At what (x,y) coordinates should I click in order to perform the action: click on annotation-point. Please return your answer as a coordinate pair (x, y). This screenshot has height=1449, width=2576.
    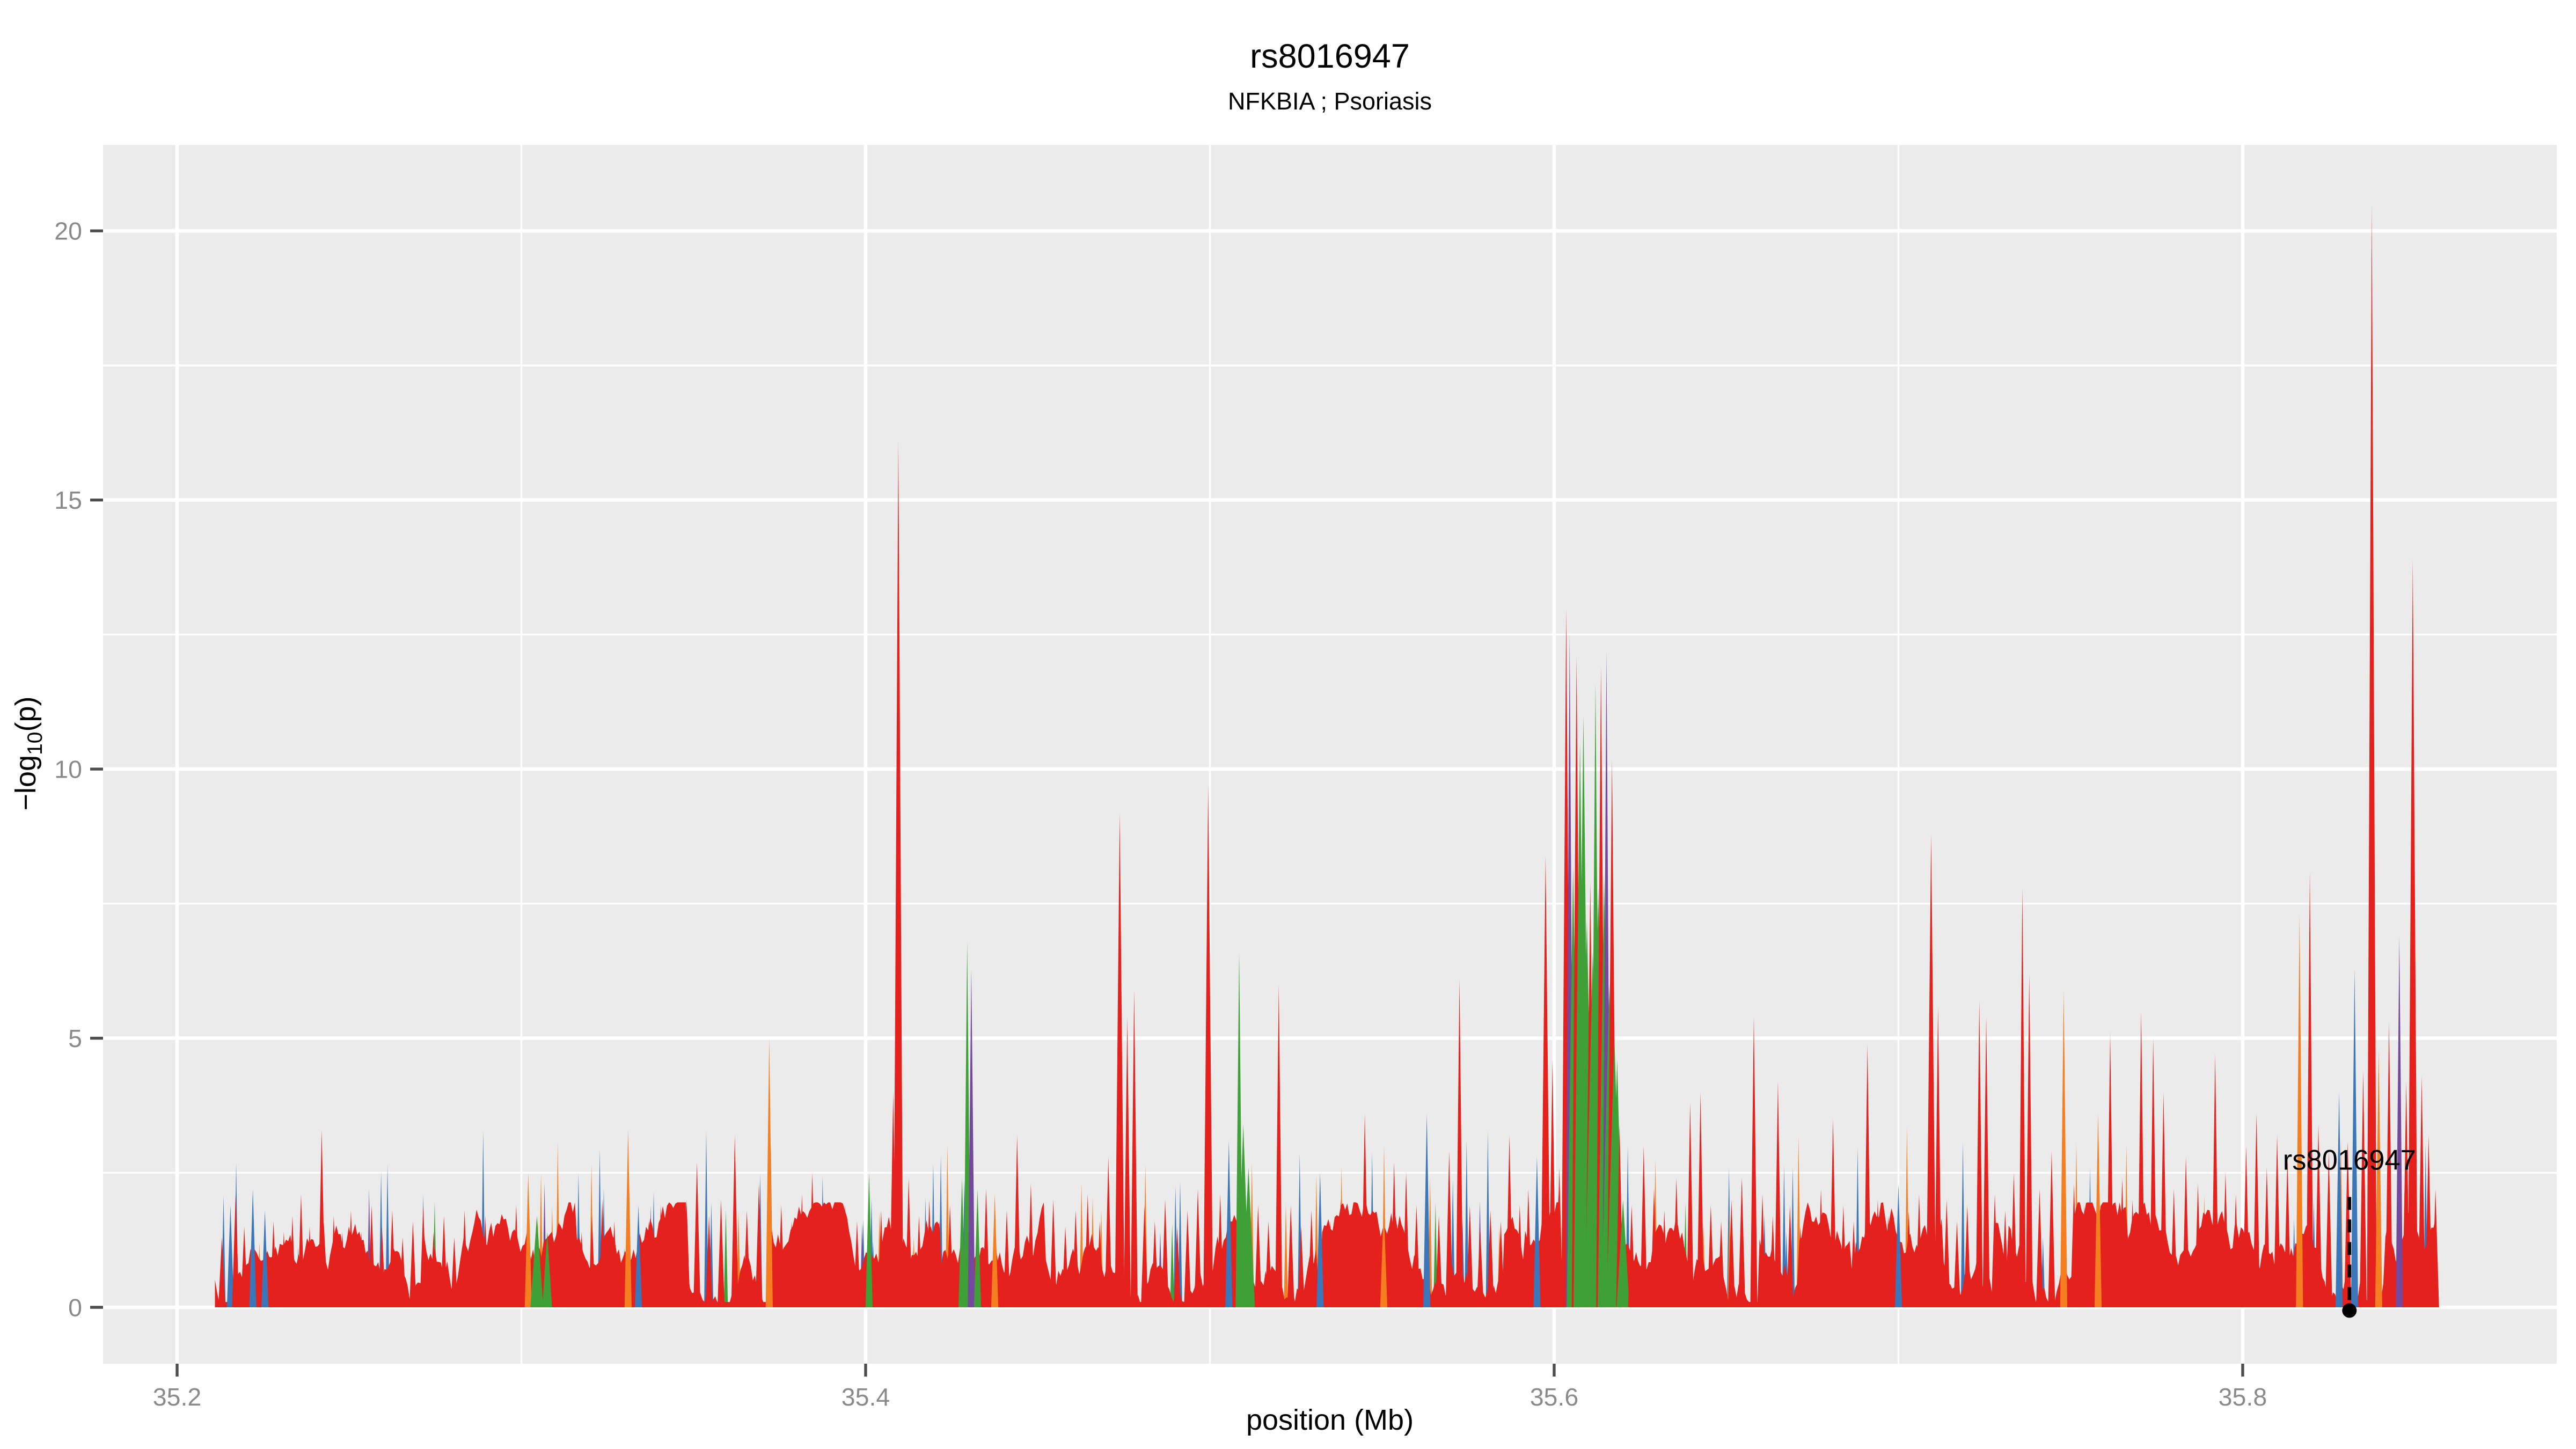
    Looking at the image, I should click on (2349, 1310).